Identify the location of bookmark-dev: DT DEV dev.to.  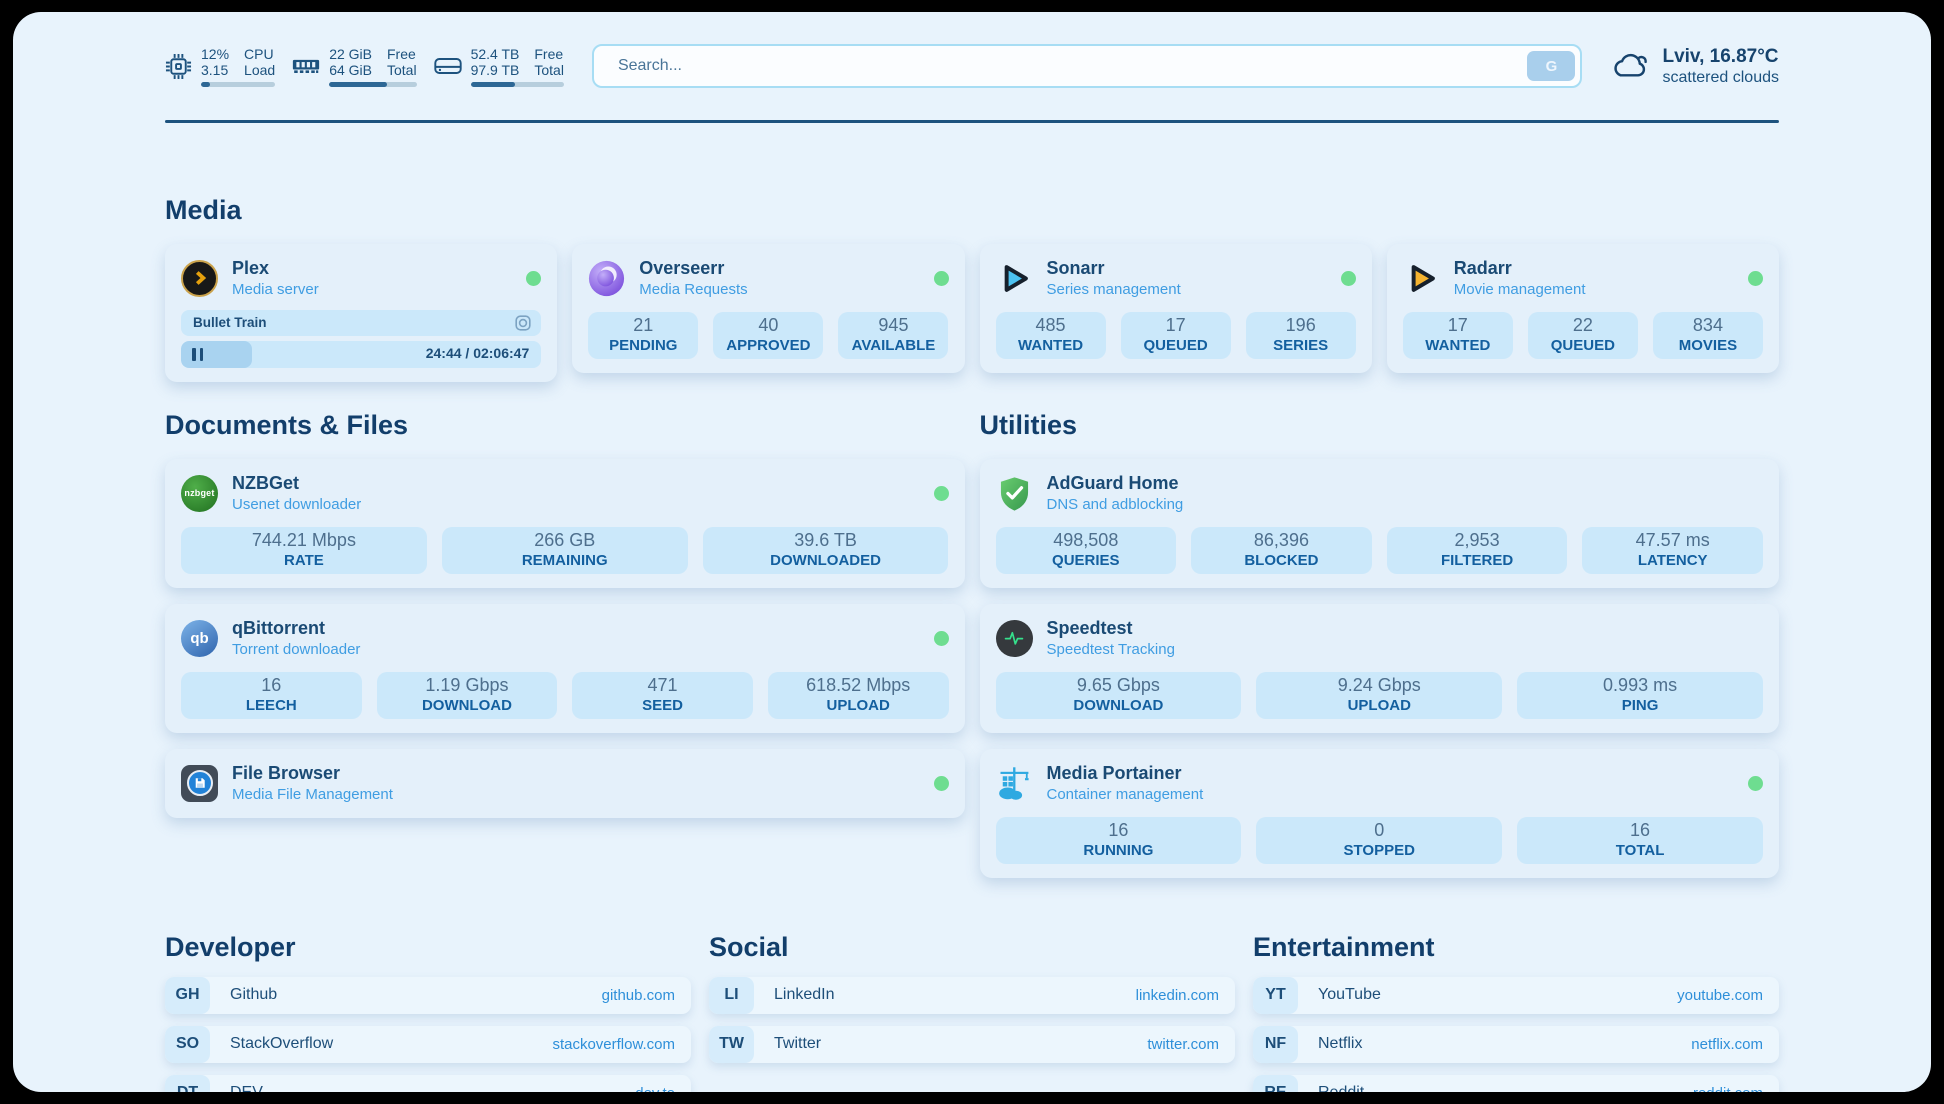
(428, 1083).